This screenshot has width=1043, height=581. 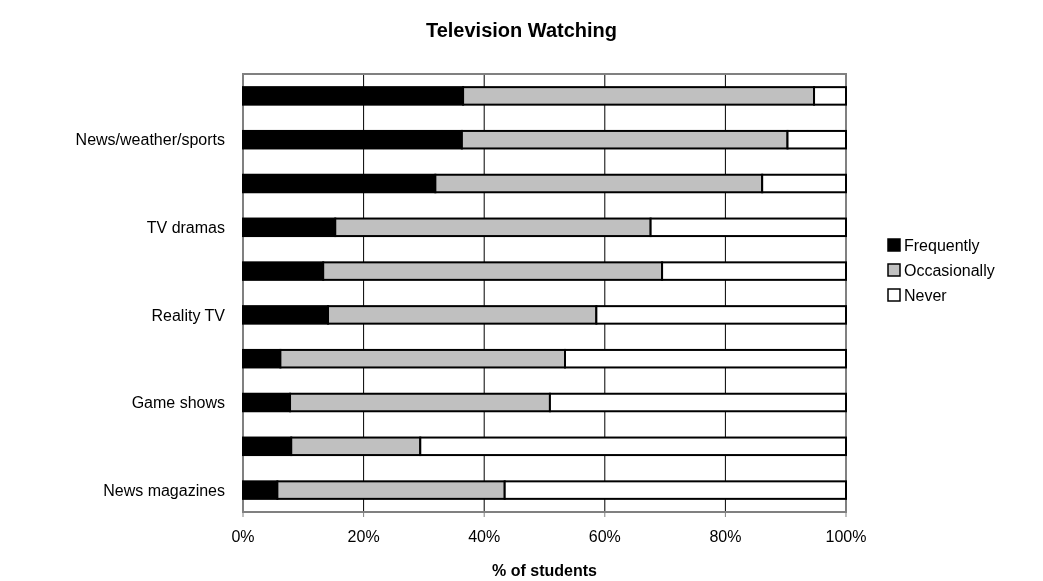 What do you see at coordinates (725, 536) in the screenshot?
I see `x-tick-label: 80%` at bounding box center [725, 536].